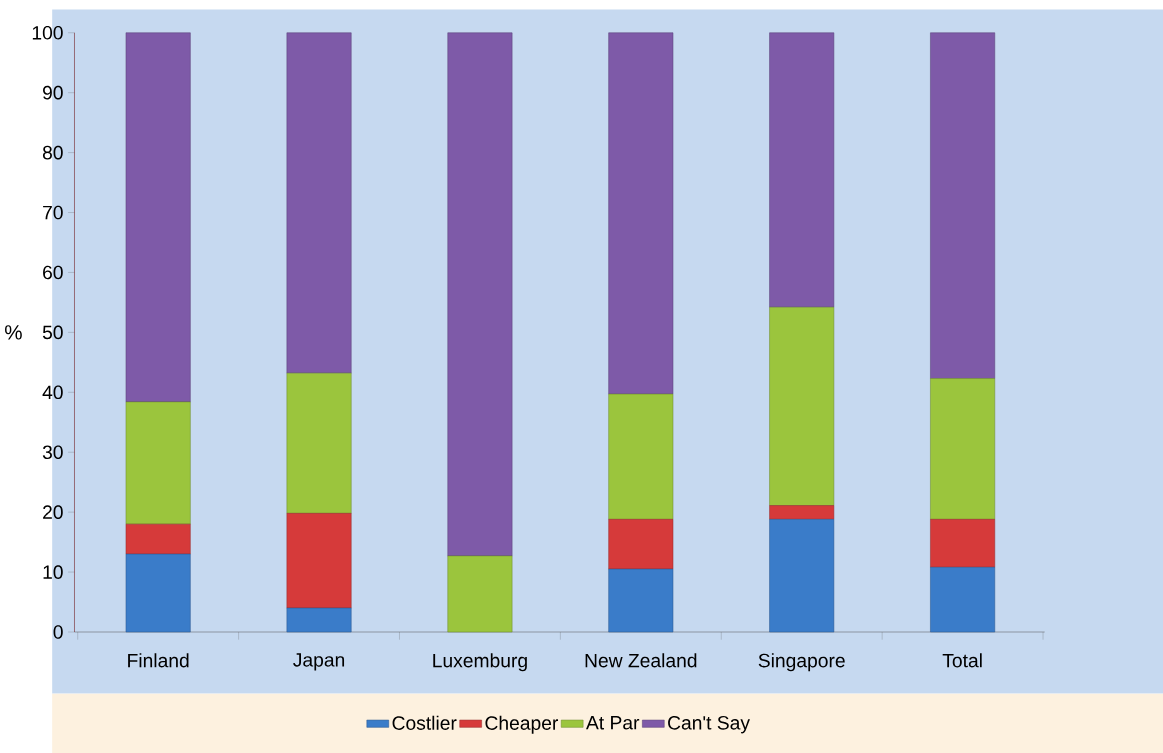  I want to click on legend-label: Can't Say, so click(709, 724).